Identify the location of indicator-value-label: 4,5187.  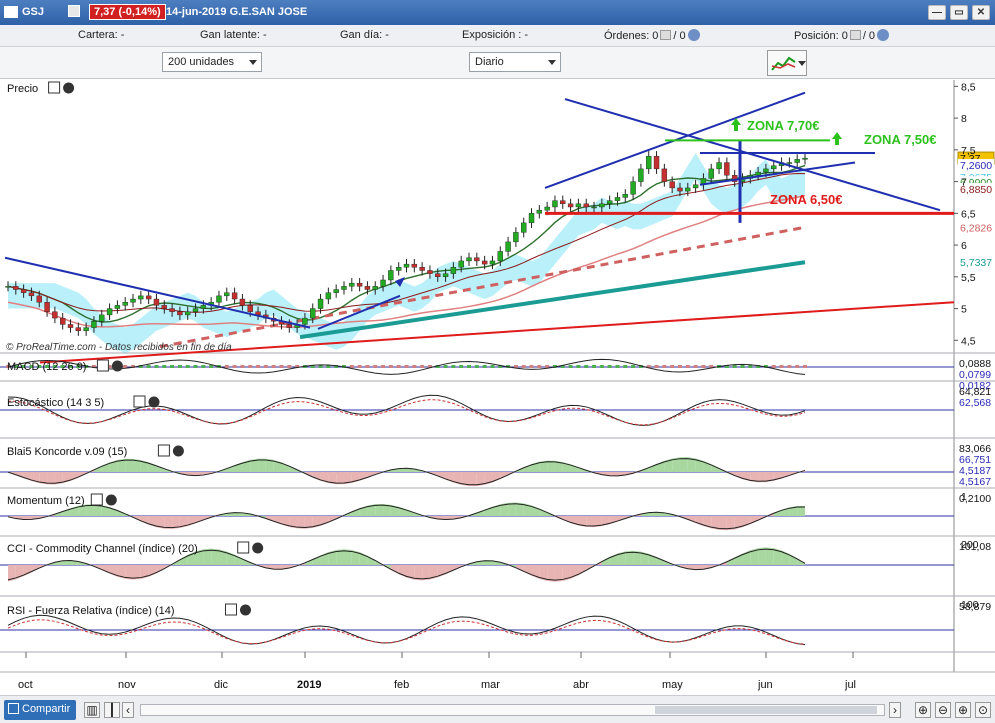
(975, 471).